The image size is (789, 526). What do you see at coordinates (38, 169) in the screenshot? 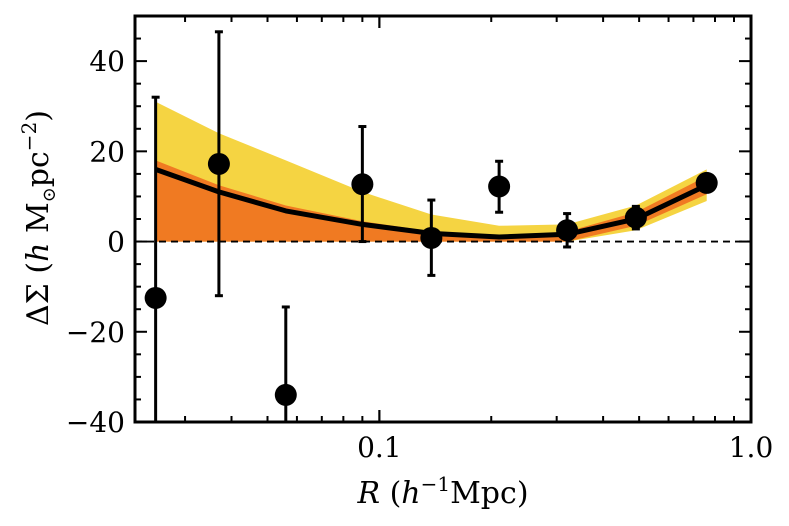
I see `y-axis-label-pc: pc` at bounding box center [38, 169].